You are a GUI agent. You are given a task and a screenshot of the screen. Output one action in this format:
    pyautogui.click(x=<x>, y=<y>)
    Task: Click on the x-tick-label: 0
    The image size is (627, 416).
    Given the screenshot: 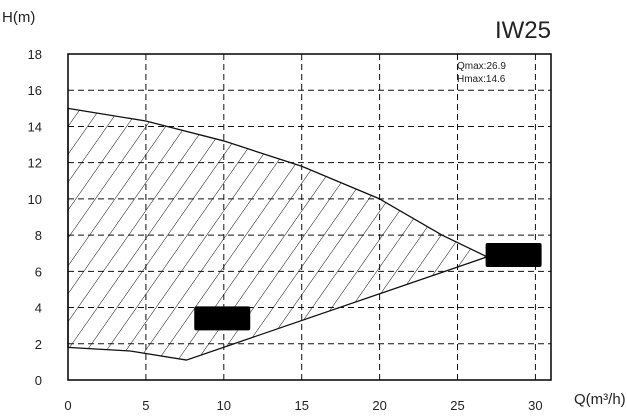 What is the action you would take?
    pyautogui.click(x=67, y=405)
    